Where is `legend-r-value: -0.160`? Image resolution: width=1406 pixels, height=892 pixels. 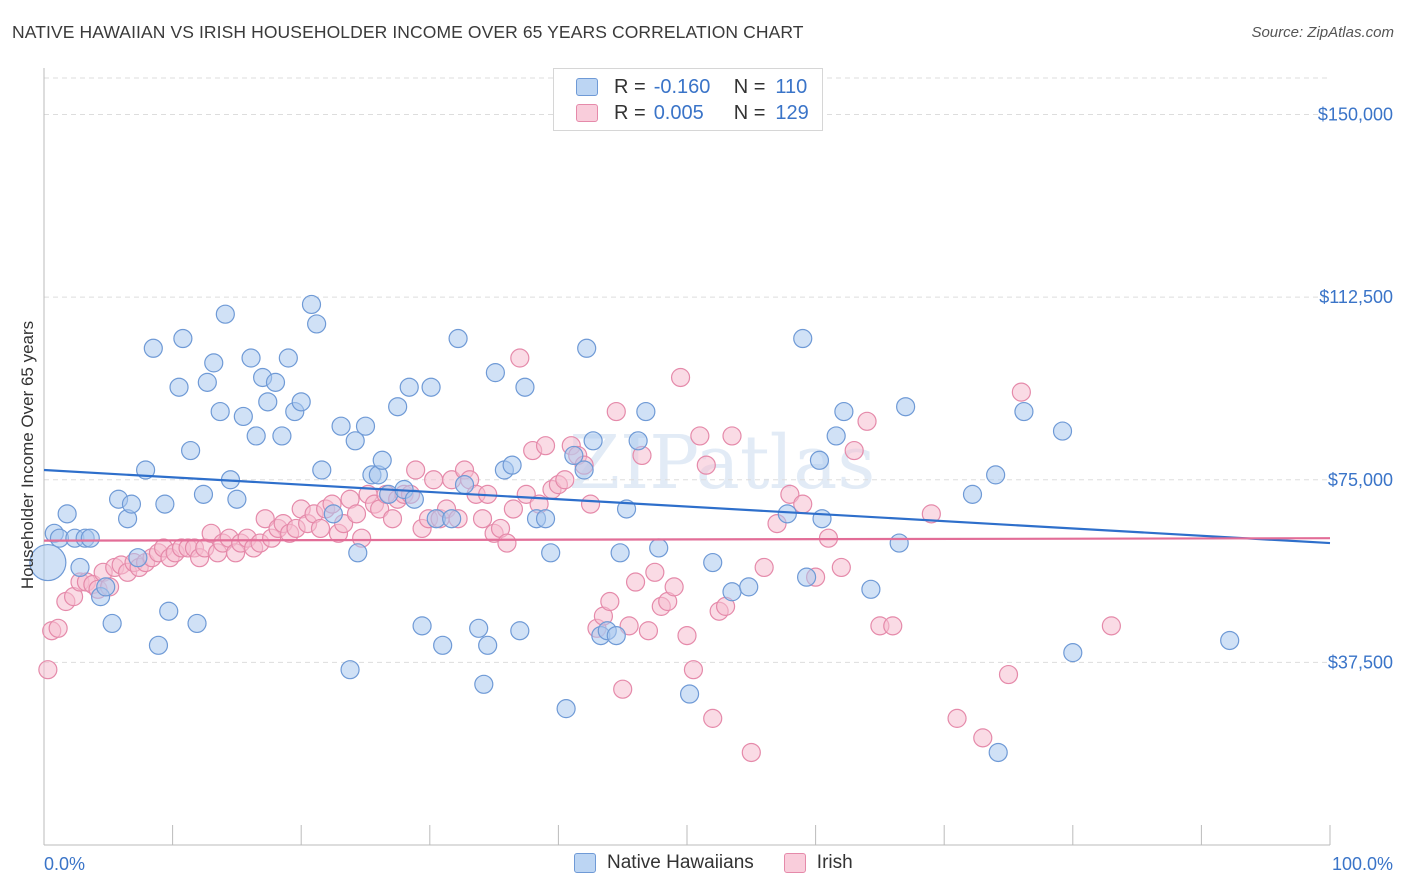
legend-r-value: -0.160 is located at coordinates (682, 86).